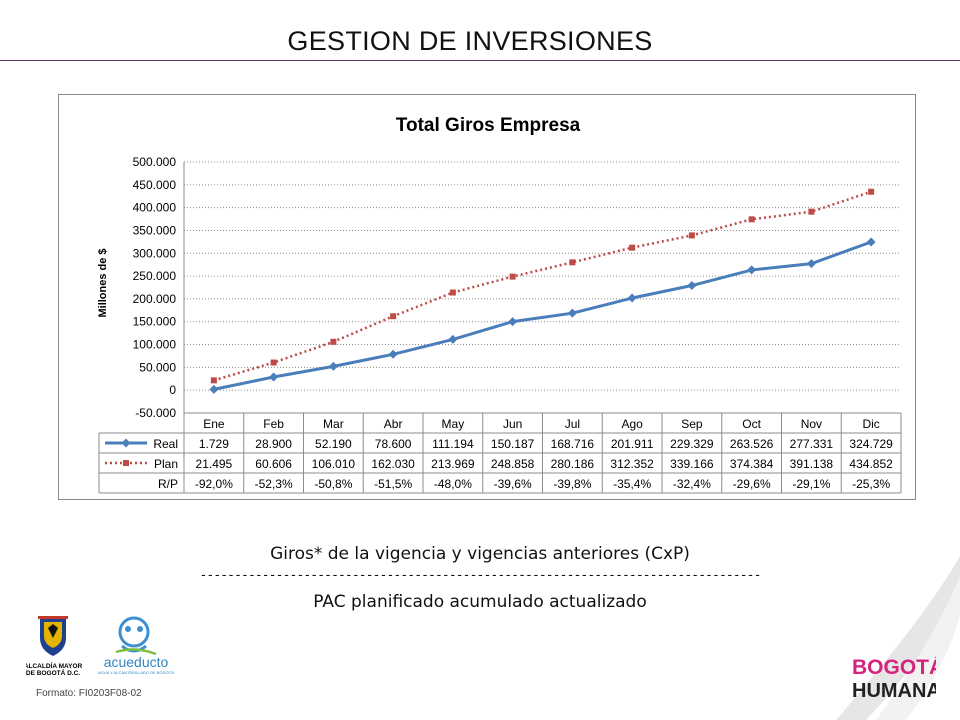 The image size is (960, 720). What do you see at coordinates (155, 208) in the screenshot?
I see `y-tick-label: 400.000` at bounding box center [155, 208].